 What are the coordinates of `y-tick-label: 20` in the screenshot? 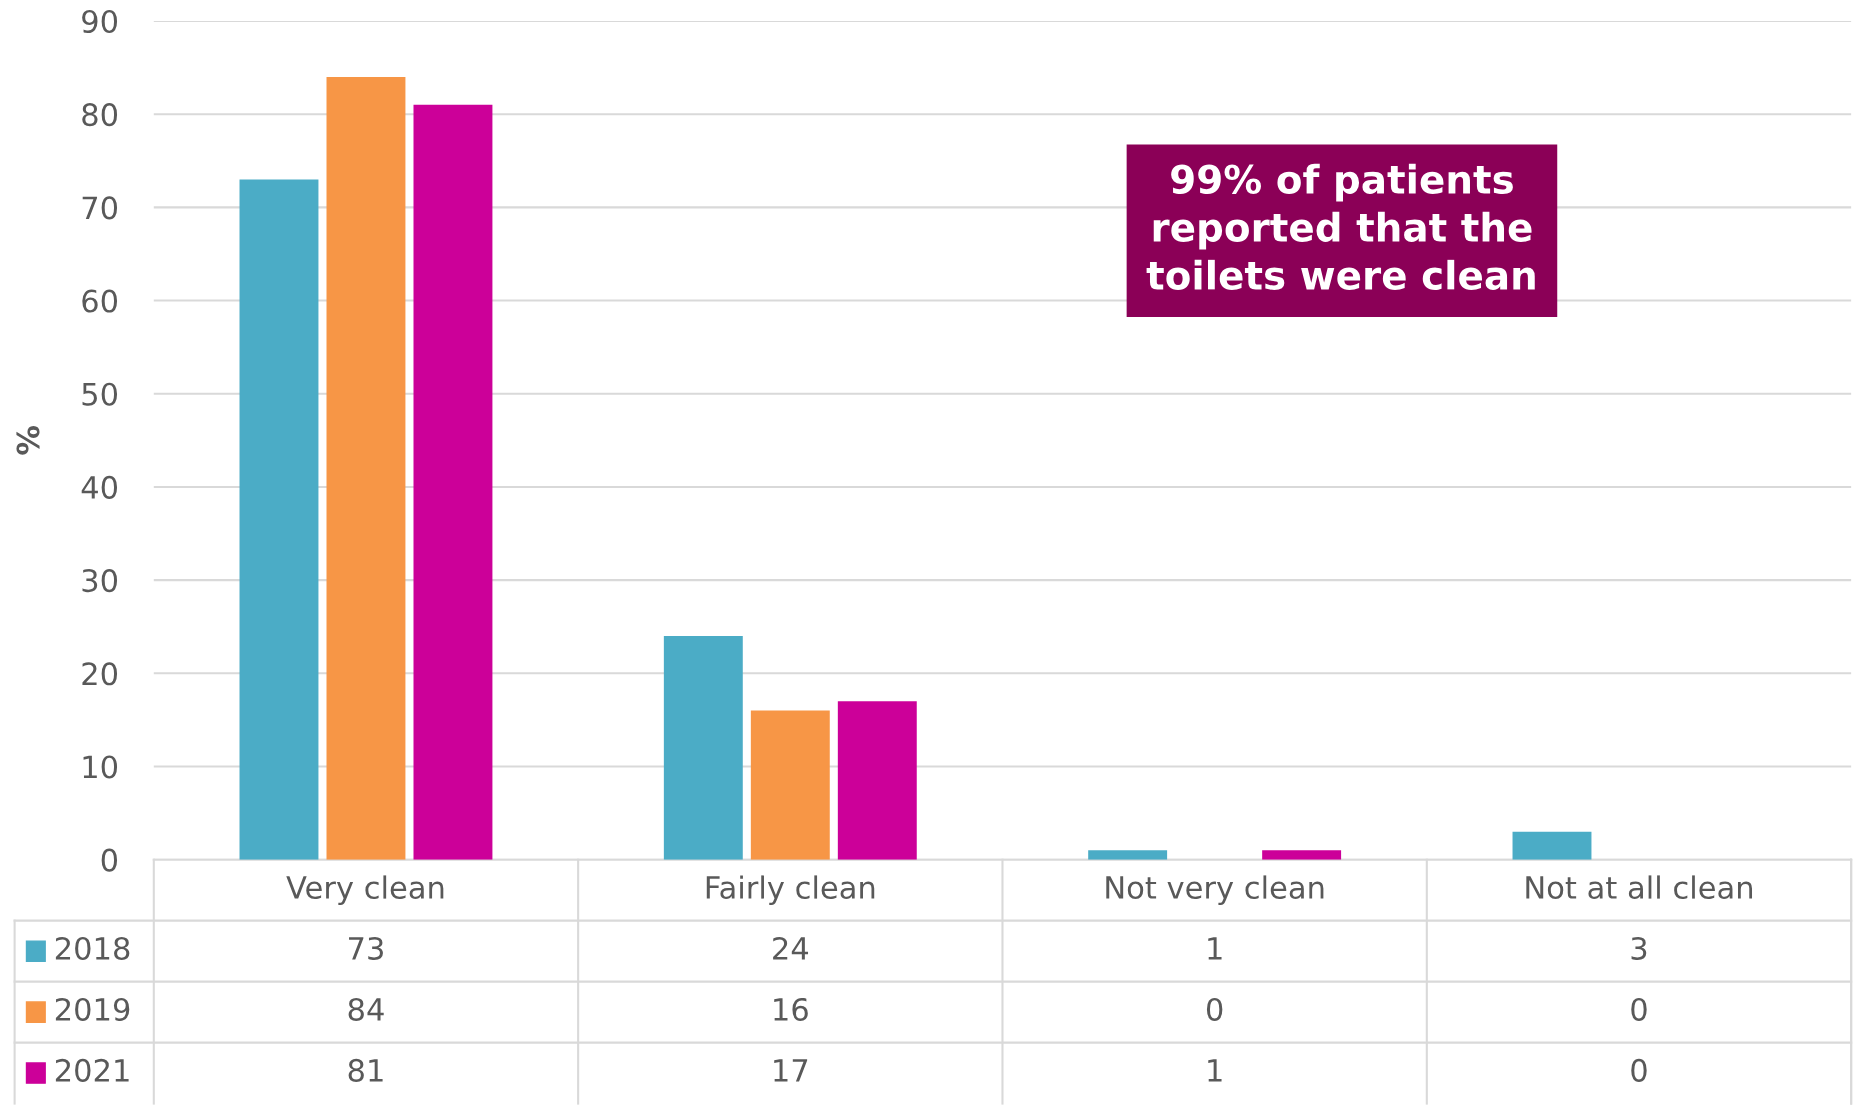 It's located at (100, 674).